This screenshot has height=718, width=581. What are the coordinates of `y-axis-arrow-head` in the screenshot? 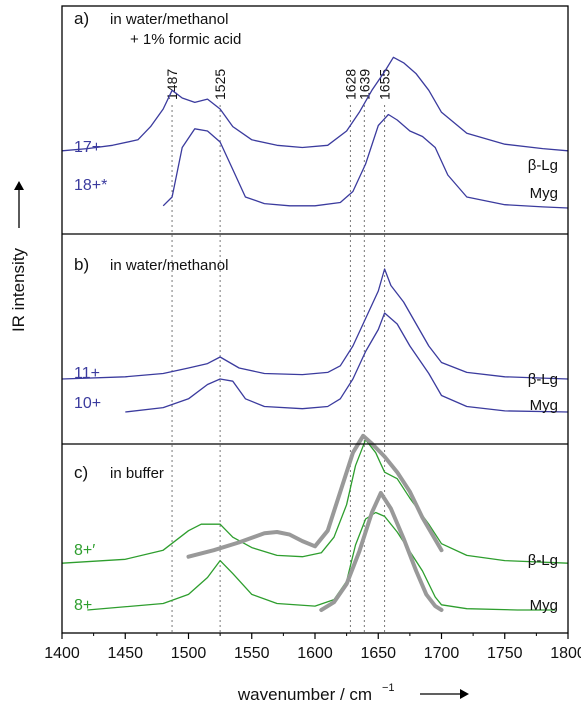 It's located at (19, 185).